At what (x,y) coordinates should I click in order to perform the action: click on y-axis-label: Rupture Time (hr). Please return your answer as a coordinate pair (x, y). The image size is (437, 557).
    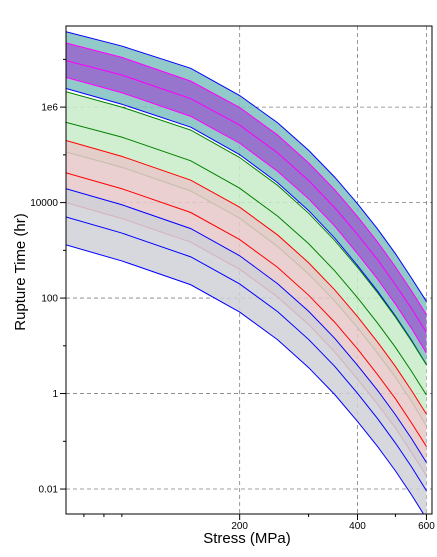
    Looking at the image, I should click on (20, 272).